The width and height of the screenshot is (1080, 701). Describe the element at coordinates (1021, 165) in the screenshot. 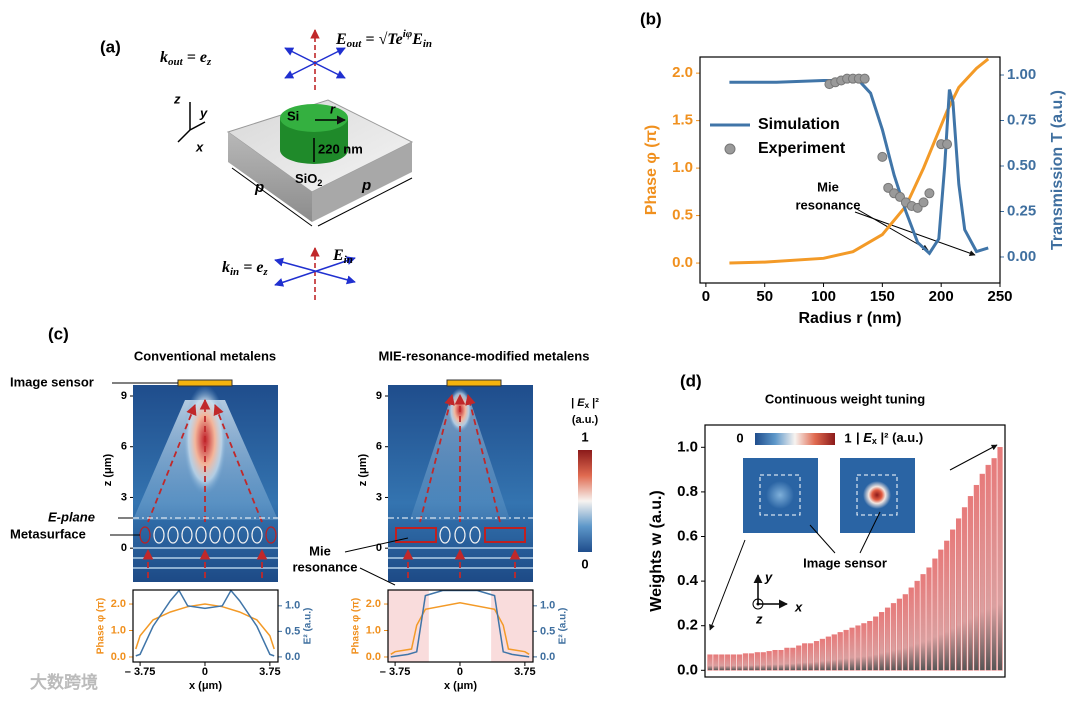

I see `y2-tick-label: 0.50` at that location.